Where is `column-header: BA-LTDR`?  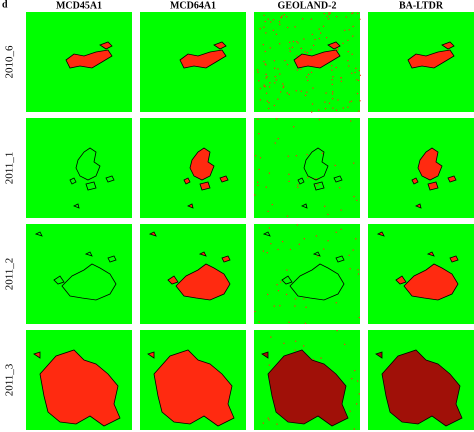
column-header: BA-LTDR is located at coordinates (421, 5).